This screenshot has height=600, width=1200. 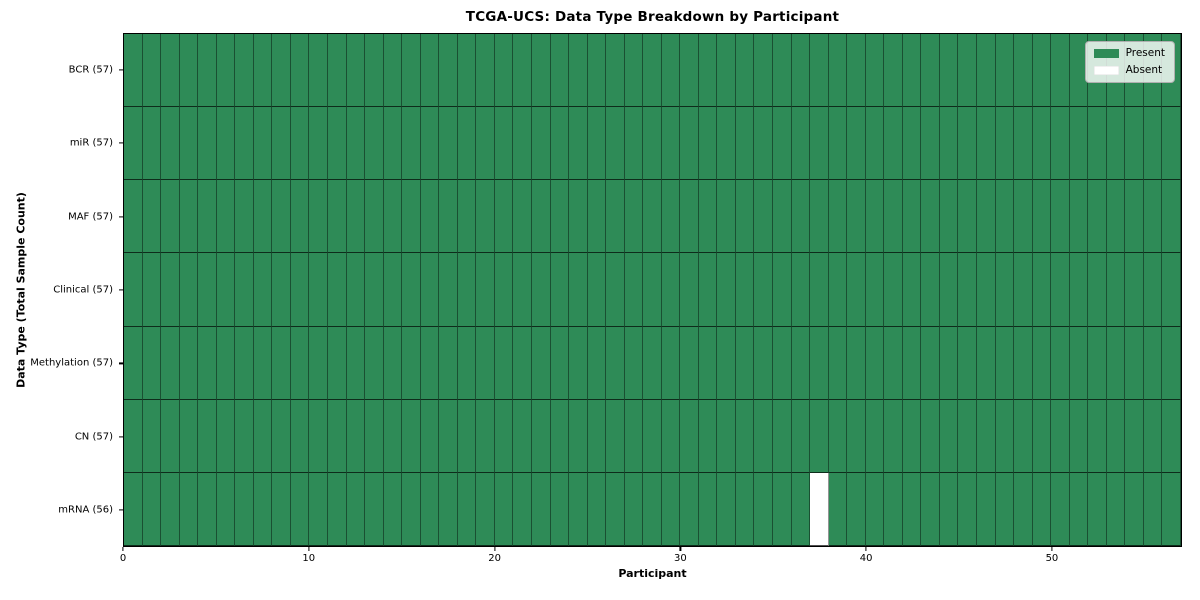 What do you see at coordinates (1052, 558) in the screenshot?
I see `x-tick-label-50: 50` at bounding box center [1052, 558].